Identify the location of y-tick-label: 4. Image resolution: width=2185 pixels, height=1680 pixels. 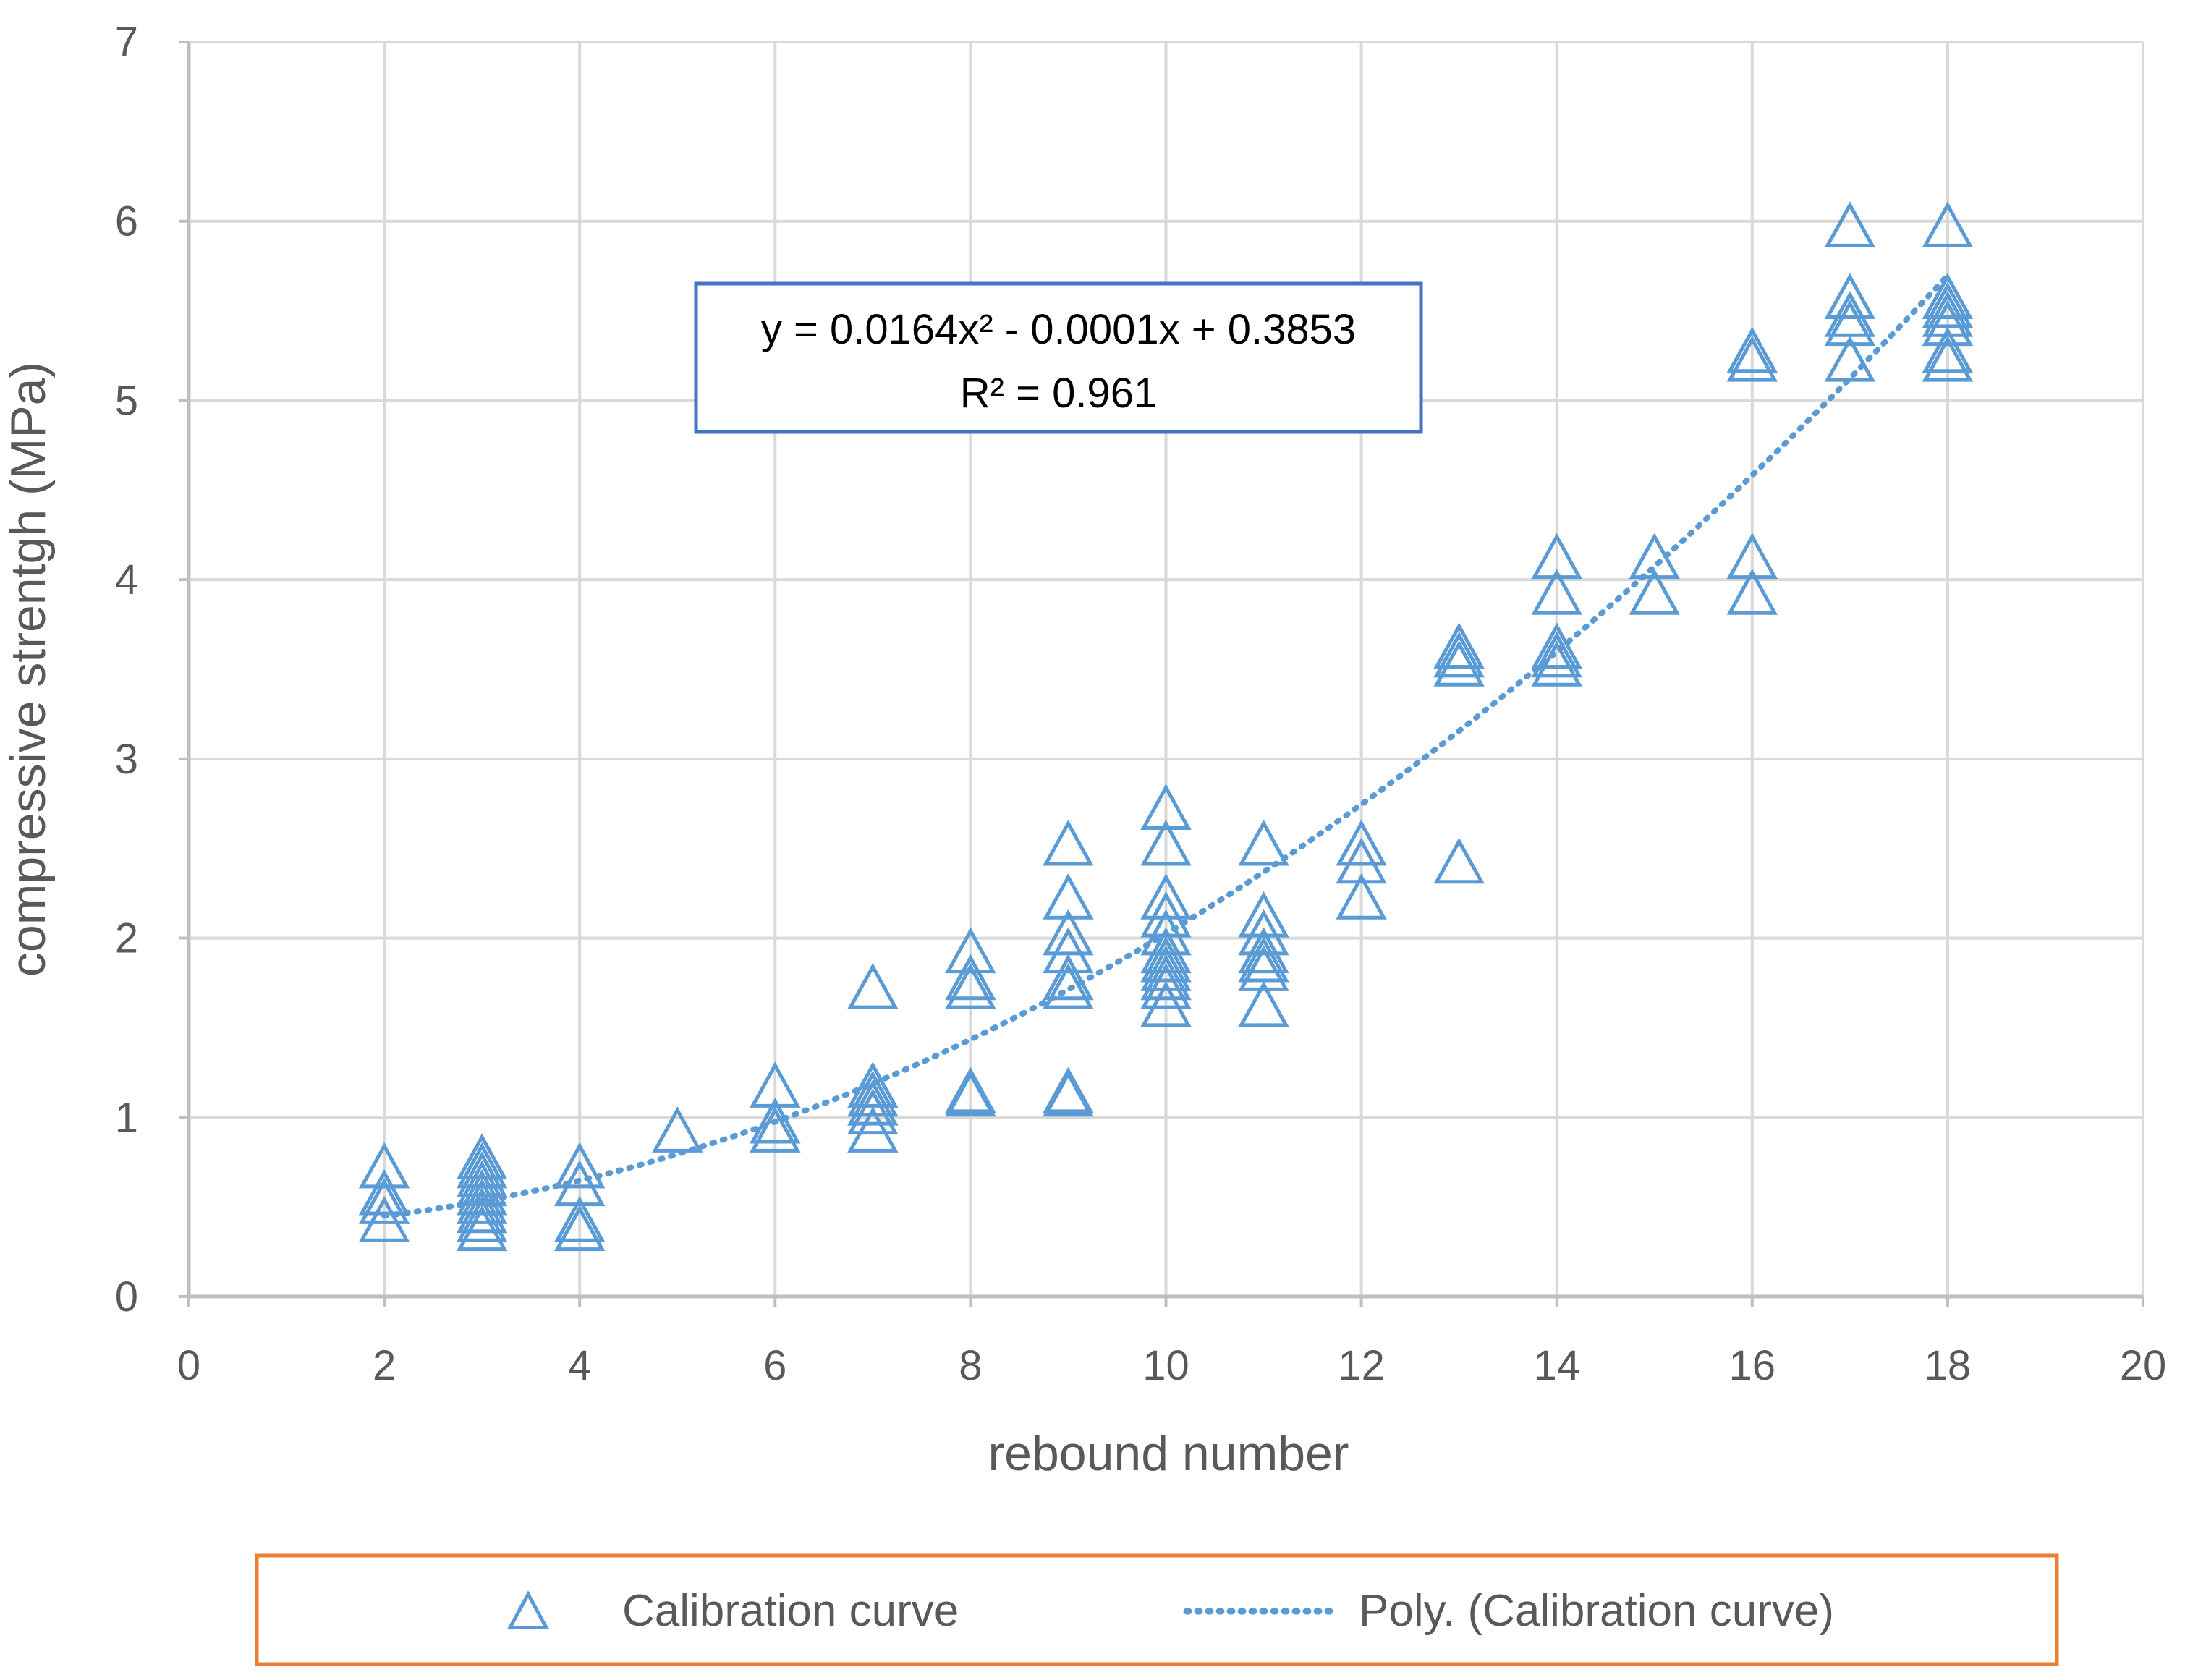
(126, 579).